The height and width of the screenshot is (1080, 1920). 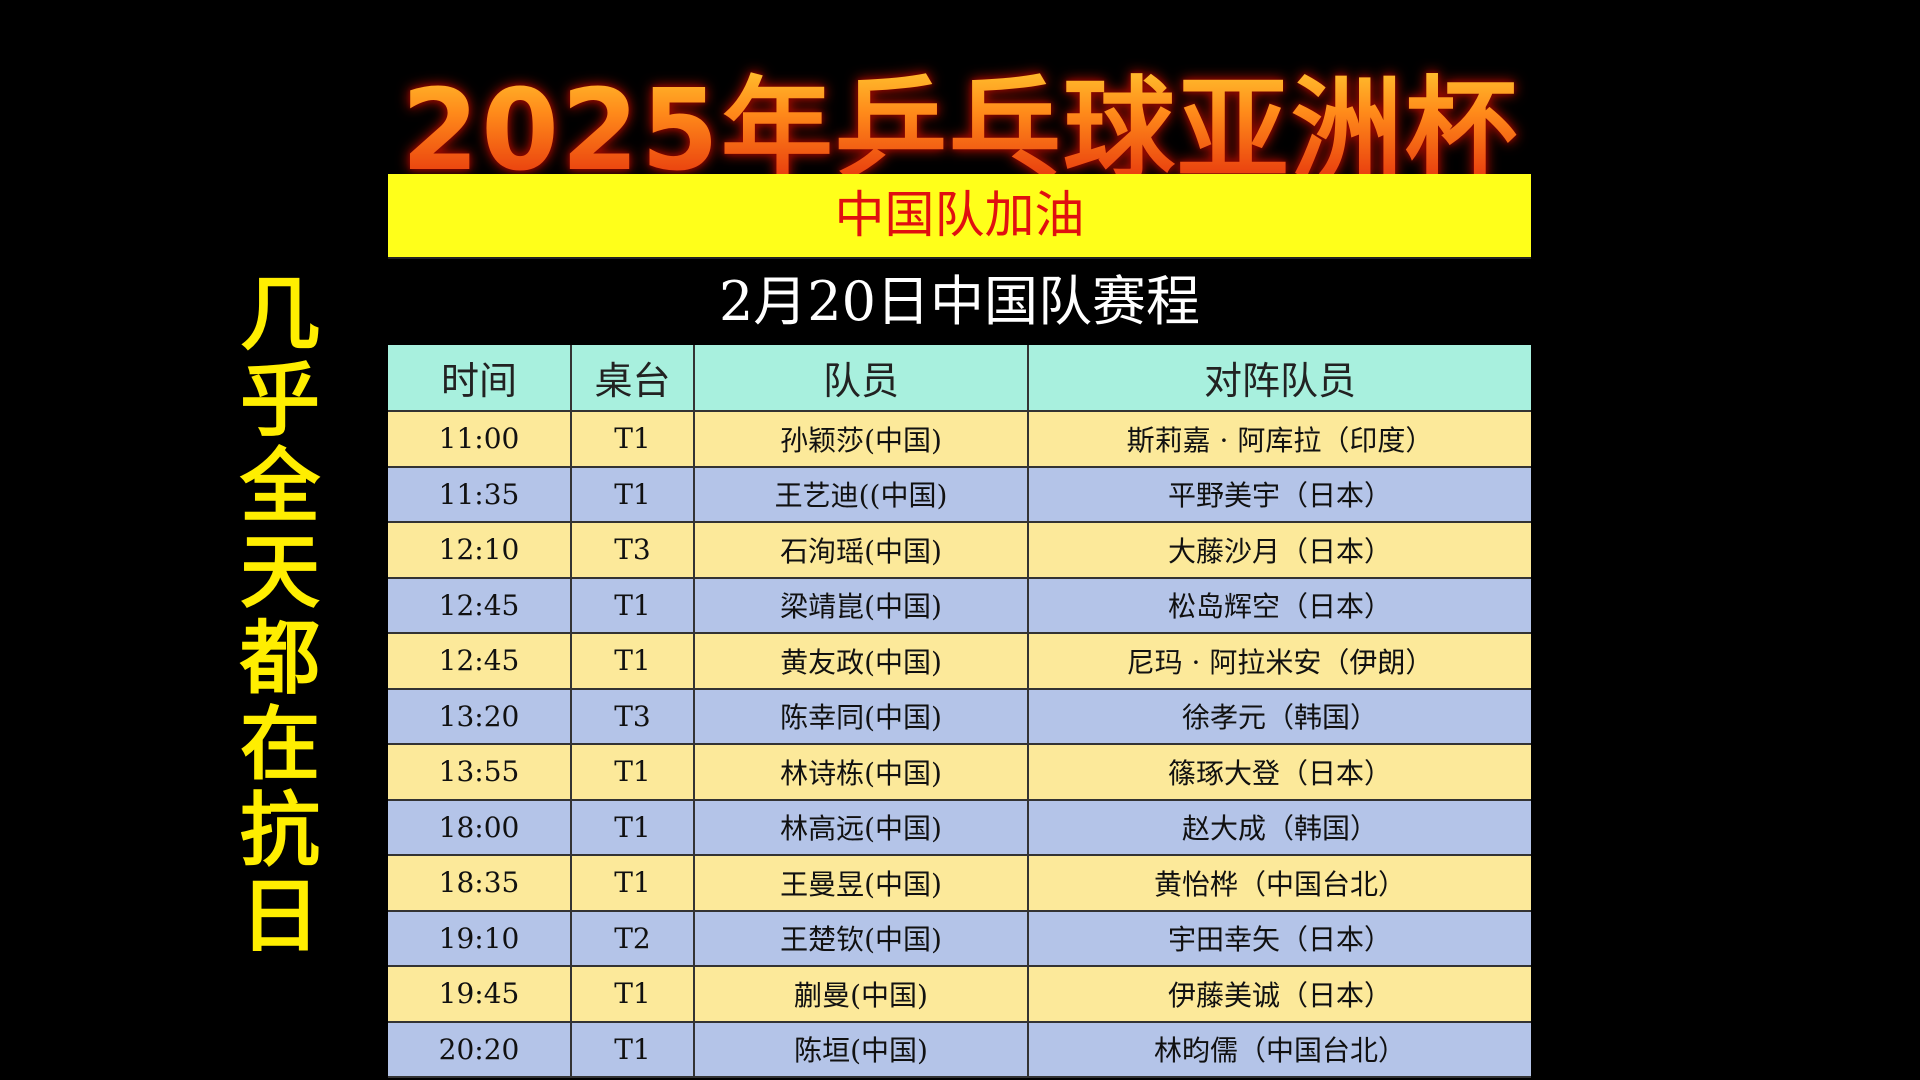 I want to click on side-caption-char: 在, so click(x=280, y=744).